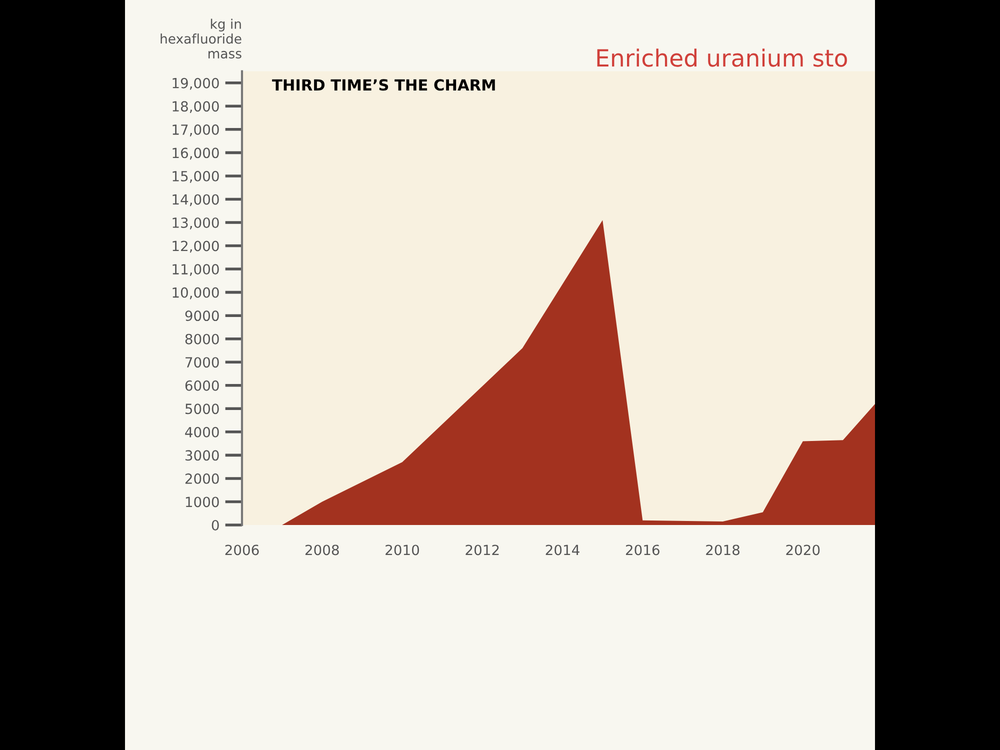 This screenshot has height=750, width=1000. What do you see at coordinates (202, 385) in the screenshot?
I see `y-tick-label: 6000` at bounding box center [202, 385].